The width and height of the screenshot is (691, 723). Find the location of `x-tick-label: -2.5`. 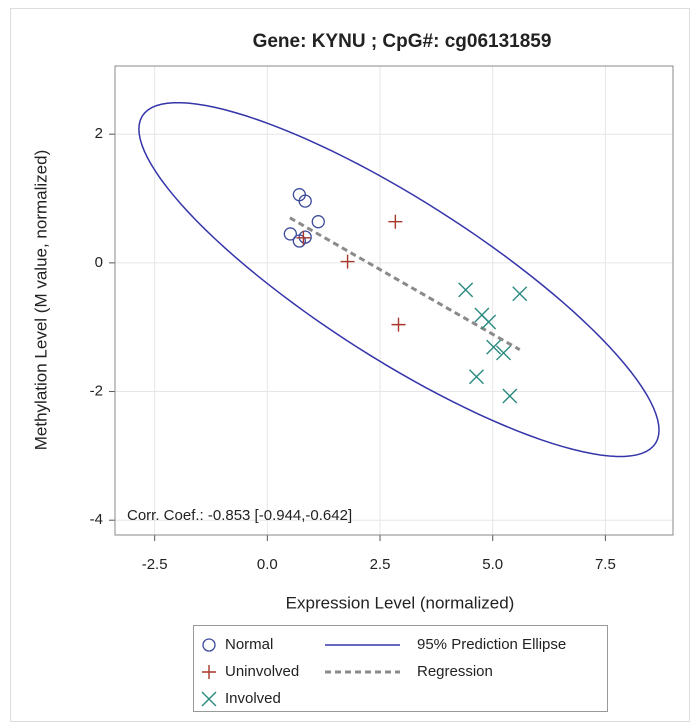

x-tick-label: -2.5 is located at coordinates (155, 564).